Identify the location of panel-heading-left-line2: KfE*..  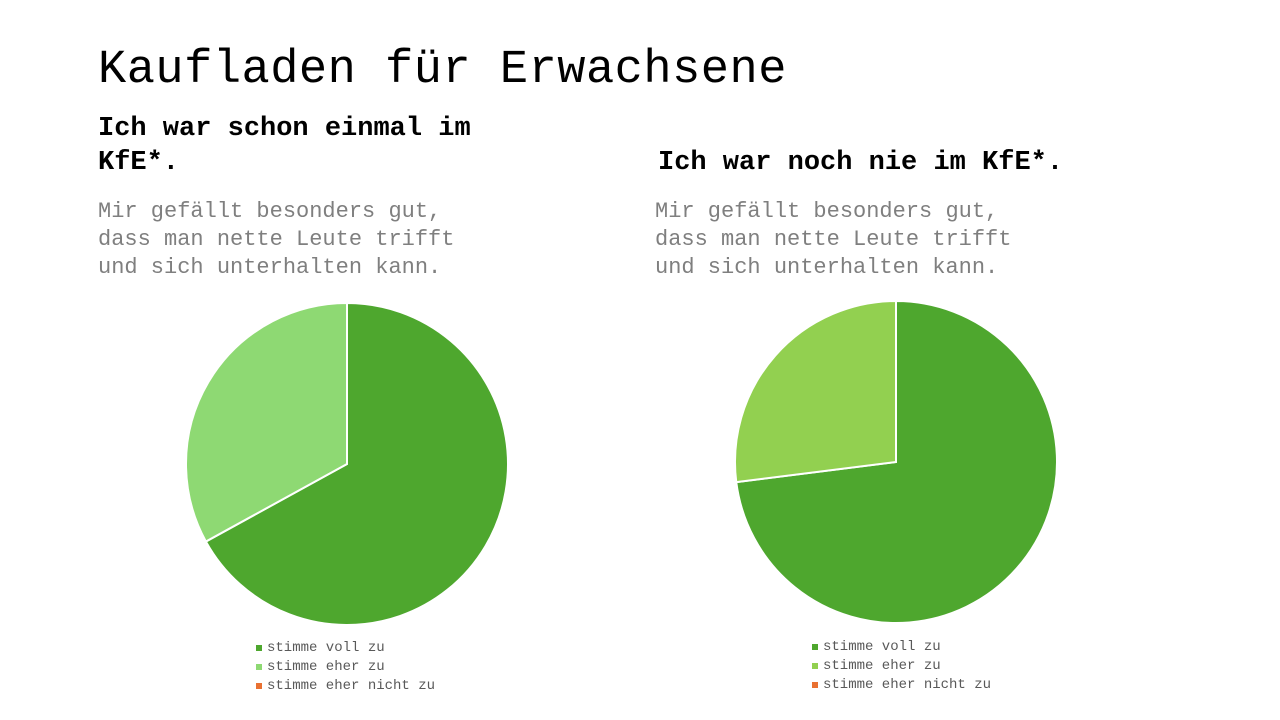
(139, 163).